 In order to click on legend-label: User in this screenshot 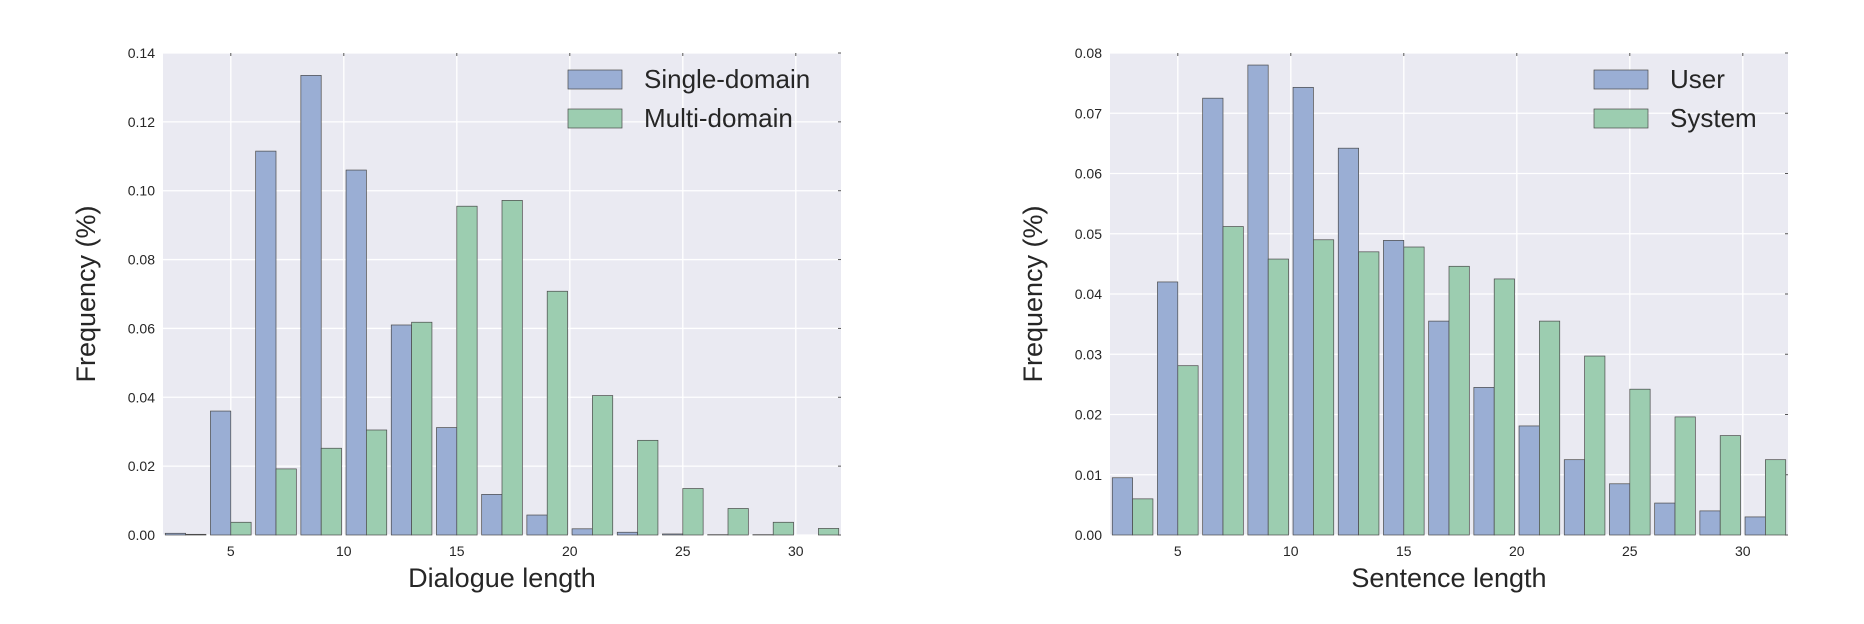, I will do `click(1697, 79)`.